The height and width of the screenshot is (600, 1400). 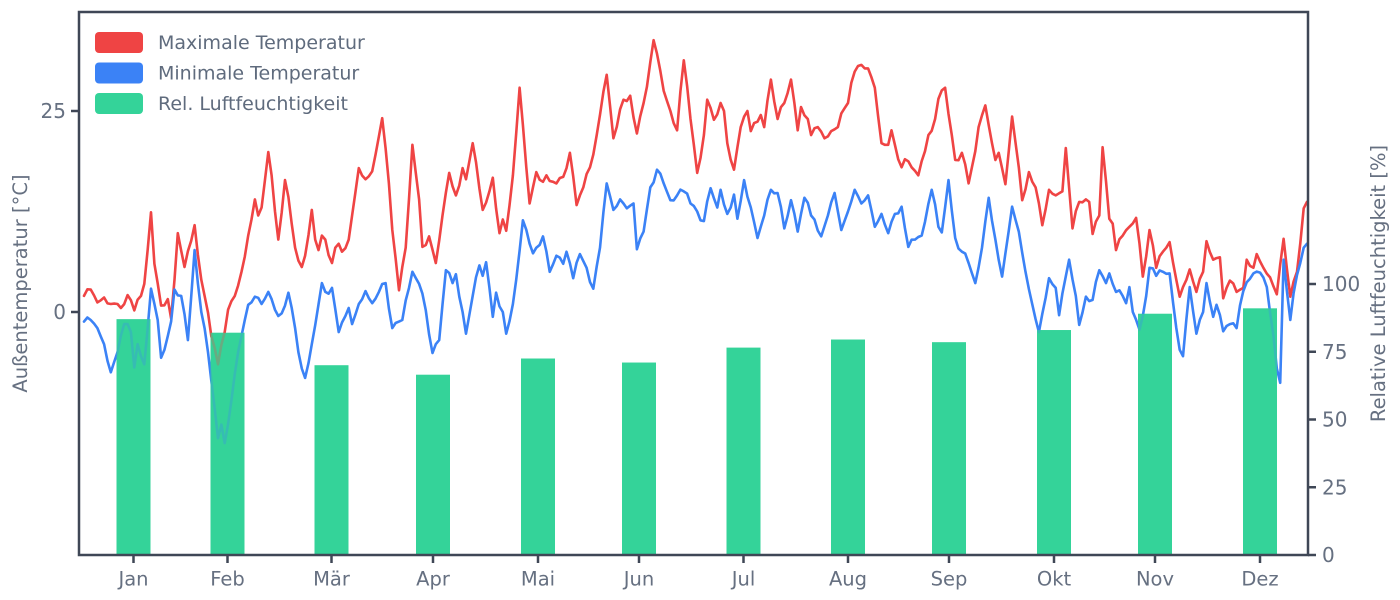 What do you see at coordinates (538, 579) in the screenshot?
I see `month-label: Mai` at bounding box center [538, 579].